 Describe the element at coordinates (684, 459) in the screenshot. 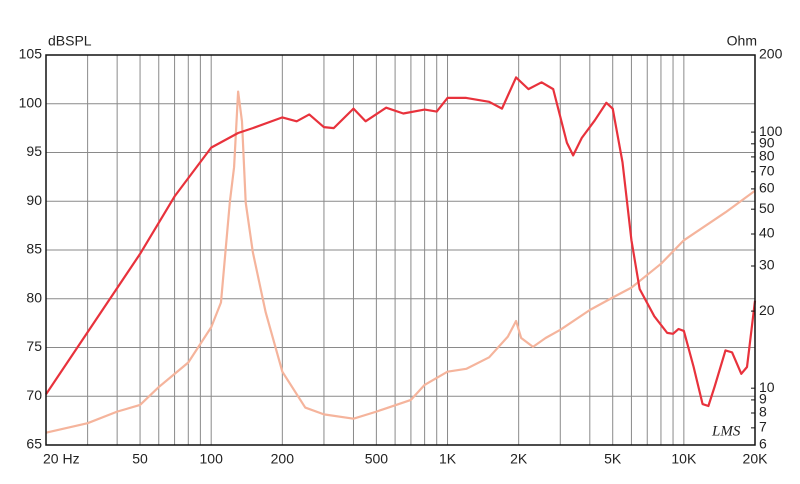

I see `x-tick-label: 10K` at that location.